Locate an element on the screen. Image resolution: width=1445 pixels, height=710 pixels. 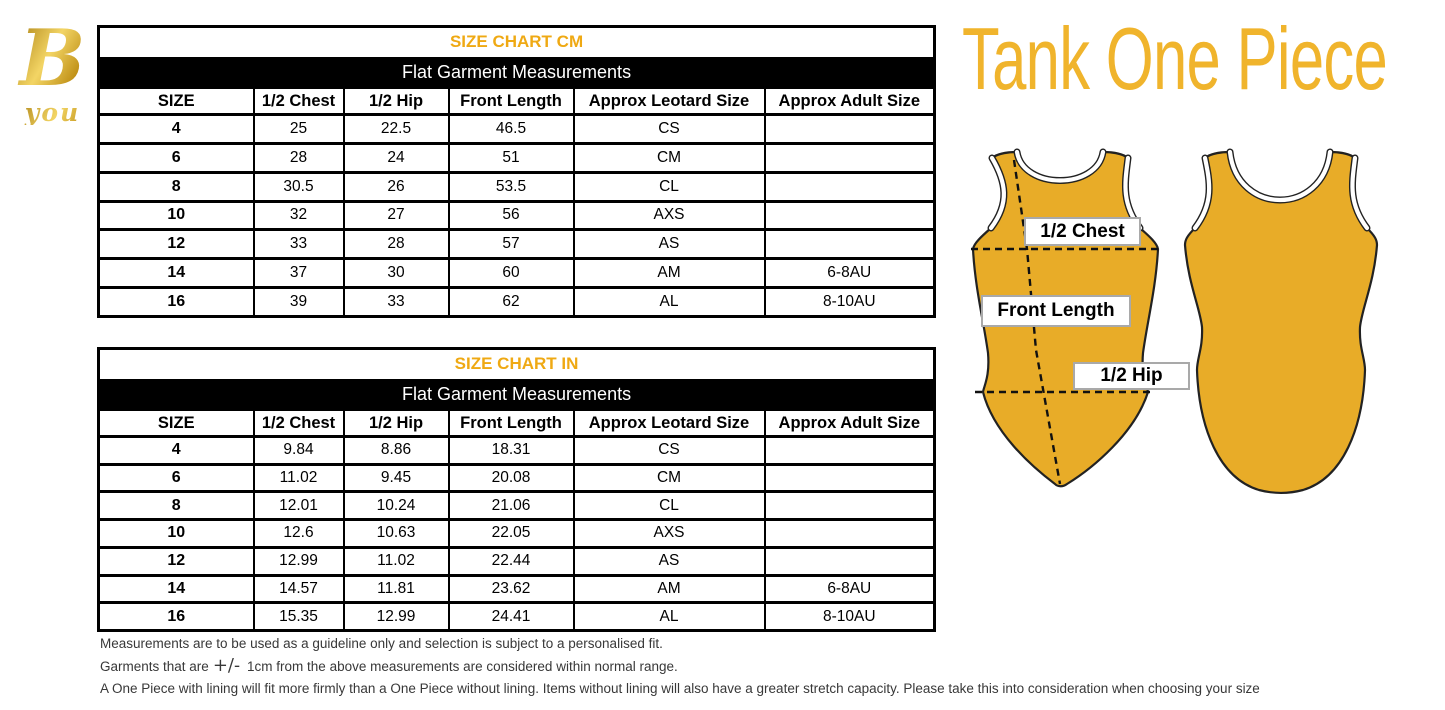
value-cell: 22.44 is located at coordinates (511, 561).